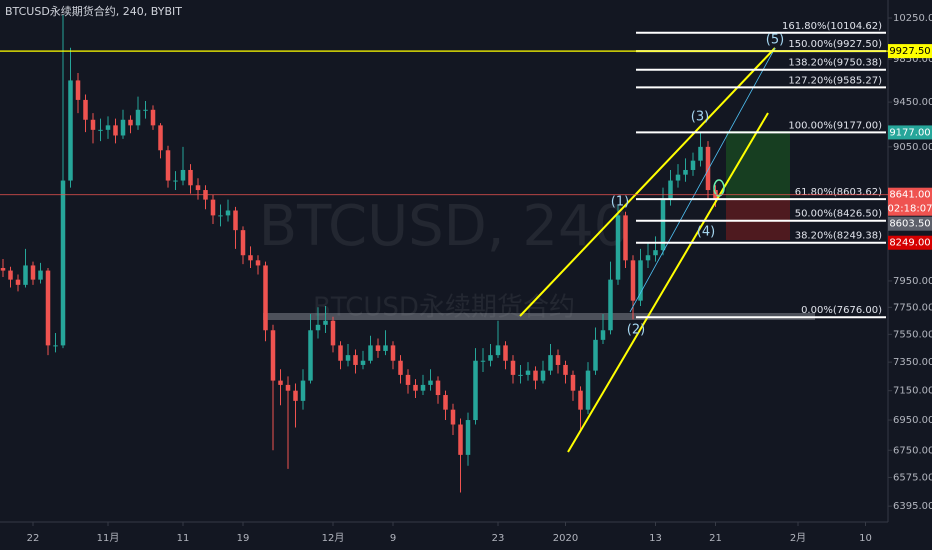 The width and height of the screenshot is (932, 550). Describe the element at coordinates (719, 188) in the screenshot. I see `wave-marker` at that location.